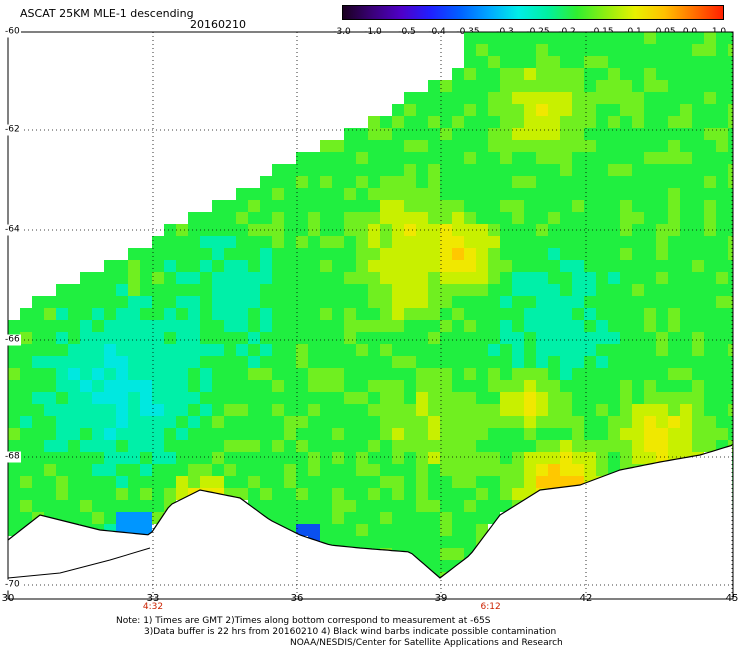 Image resolution: width=740 pixels, height=650 pixels. I want to click on latitude-label: -64, so click(12, 230).